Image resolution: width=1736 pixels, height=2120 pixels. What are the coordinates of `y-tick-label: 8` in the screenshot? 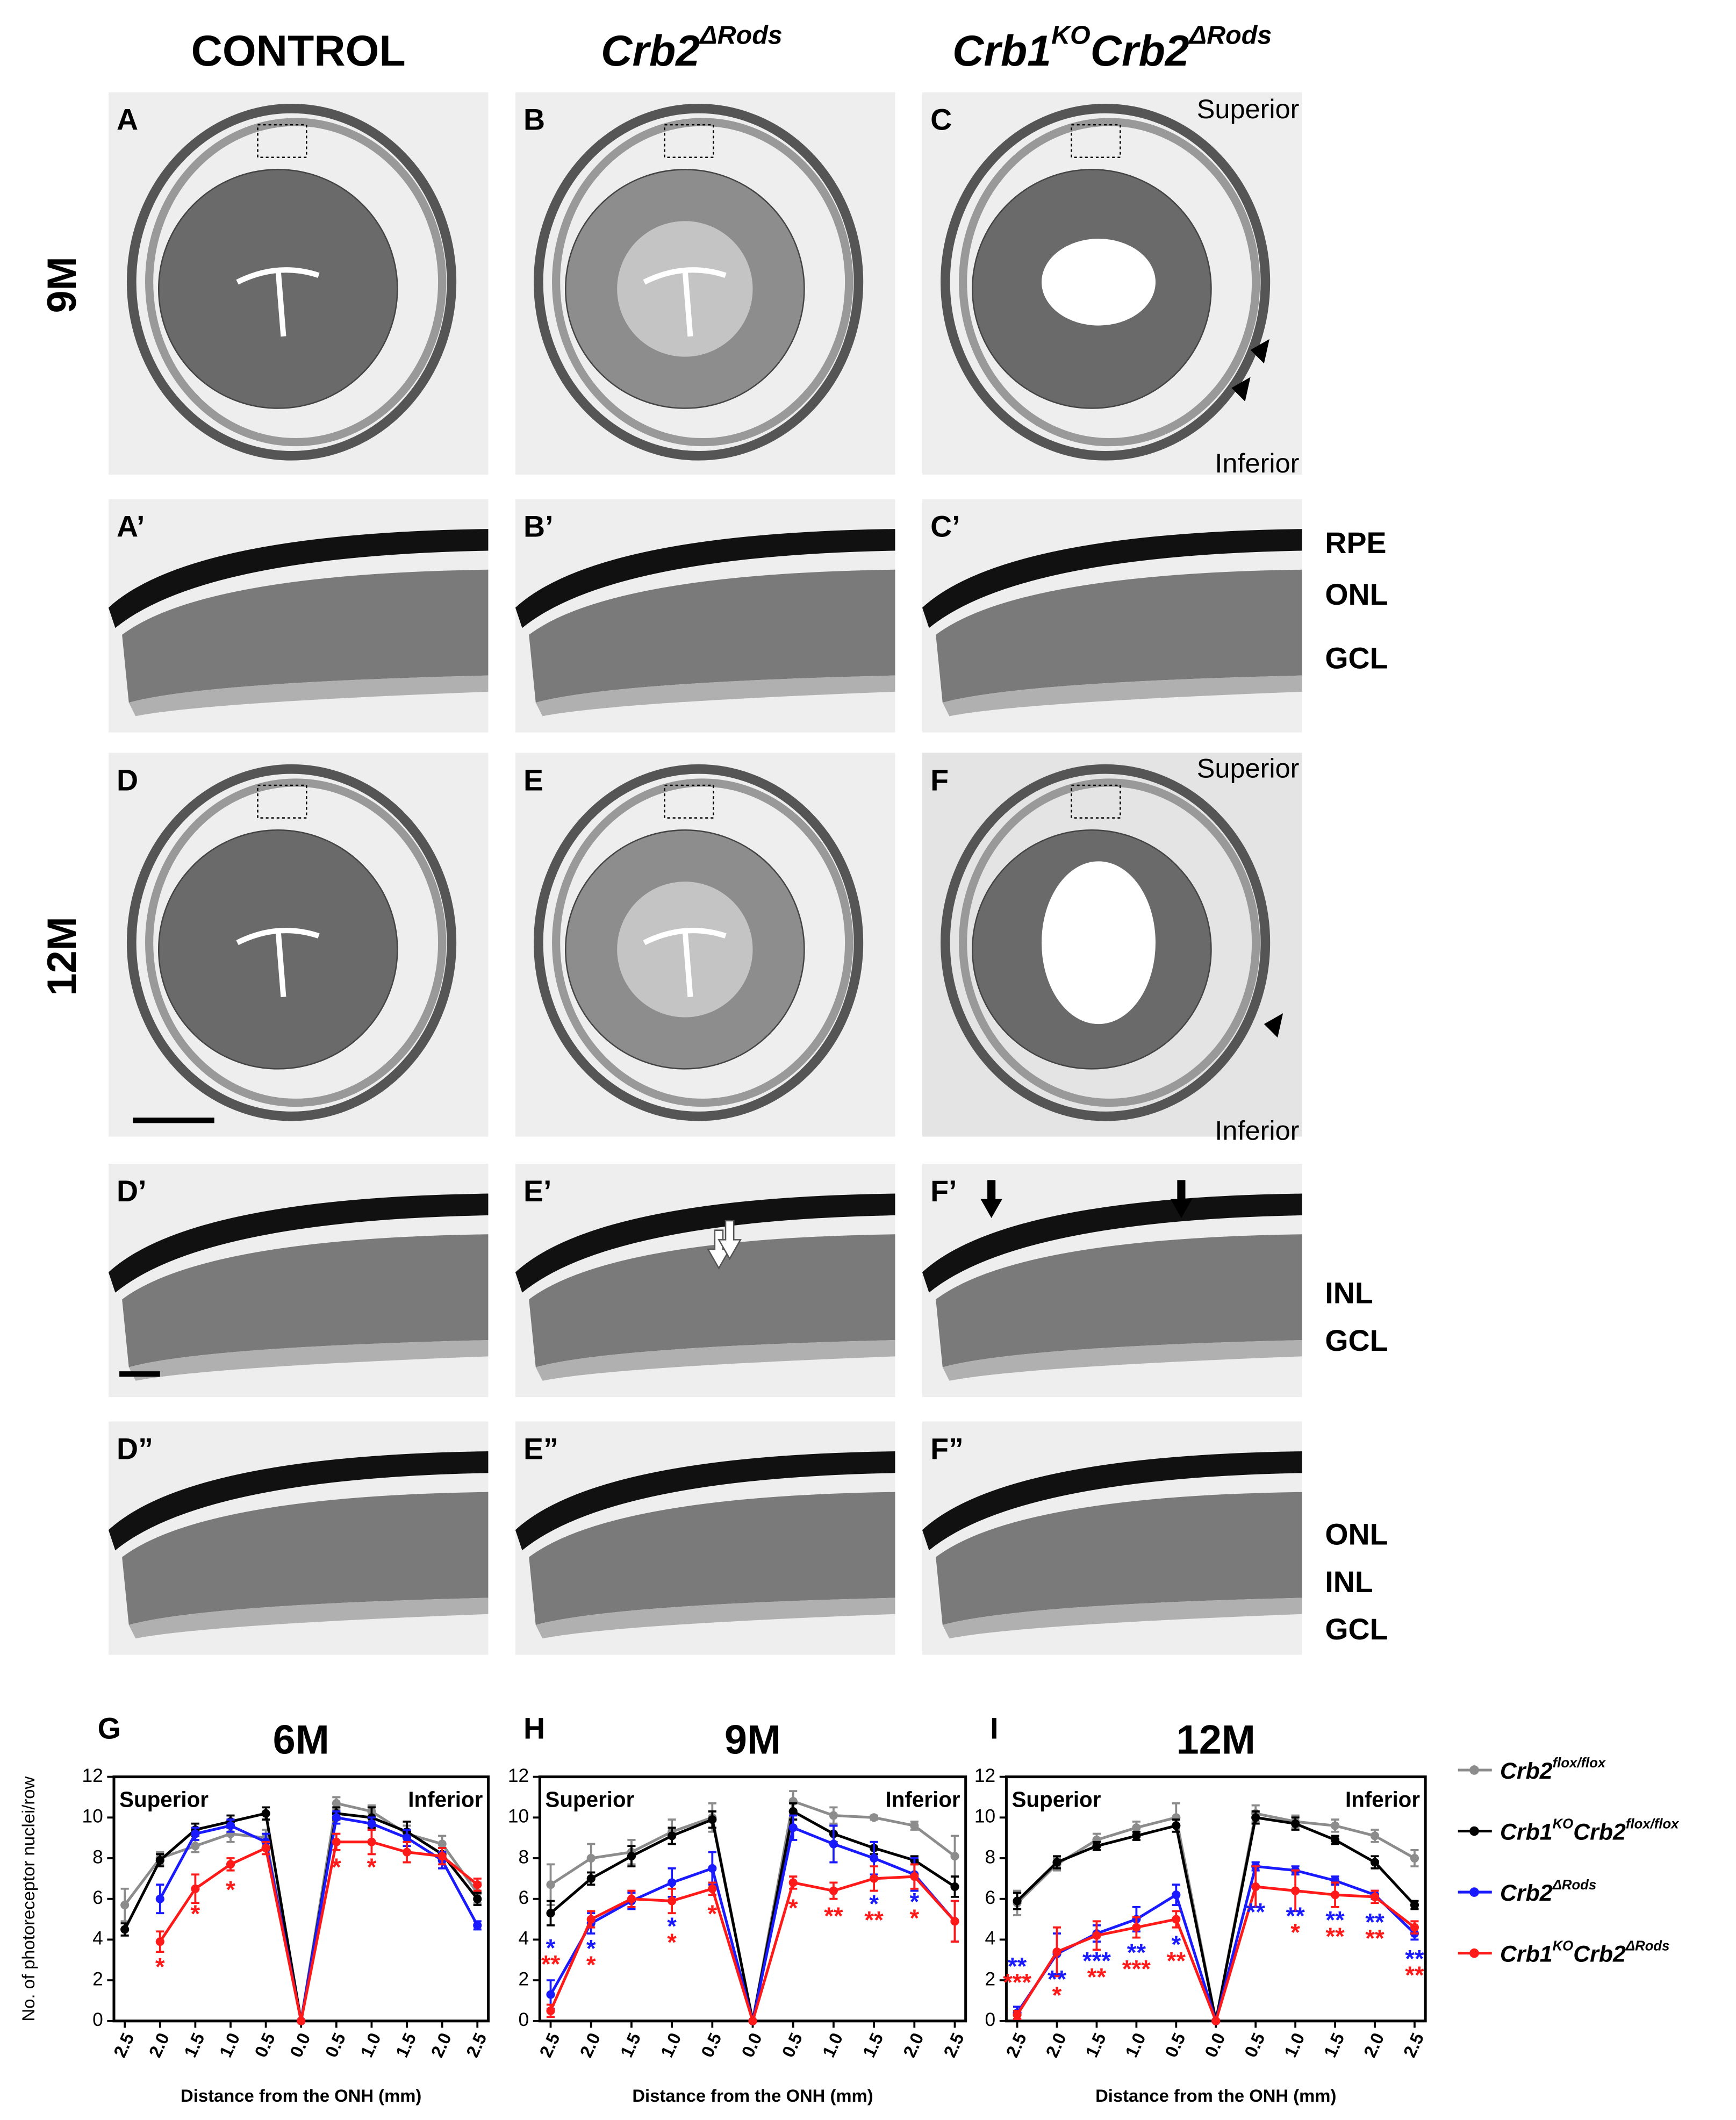 It's located at (990, 1856).